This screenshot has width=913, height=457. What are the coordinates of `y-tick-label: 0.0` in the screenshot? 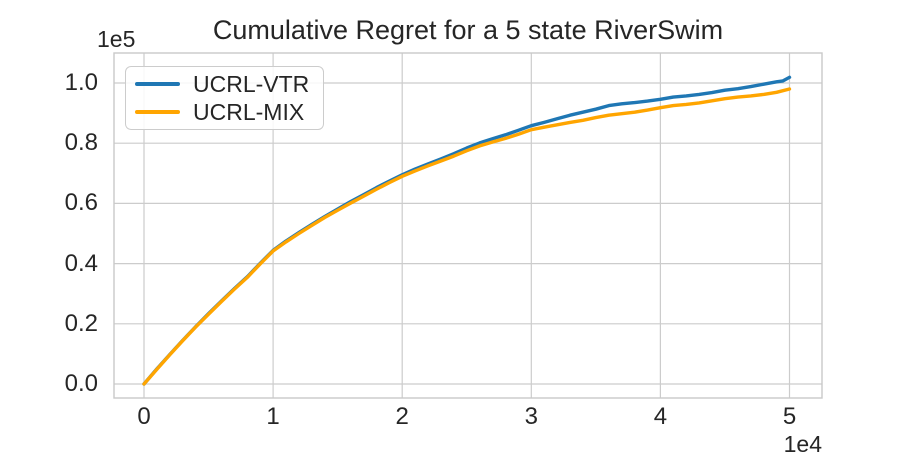 It's located at (81, 383).